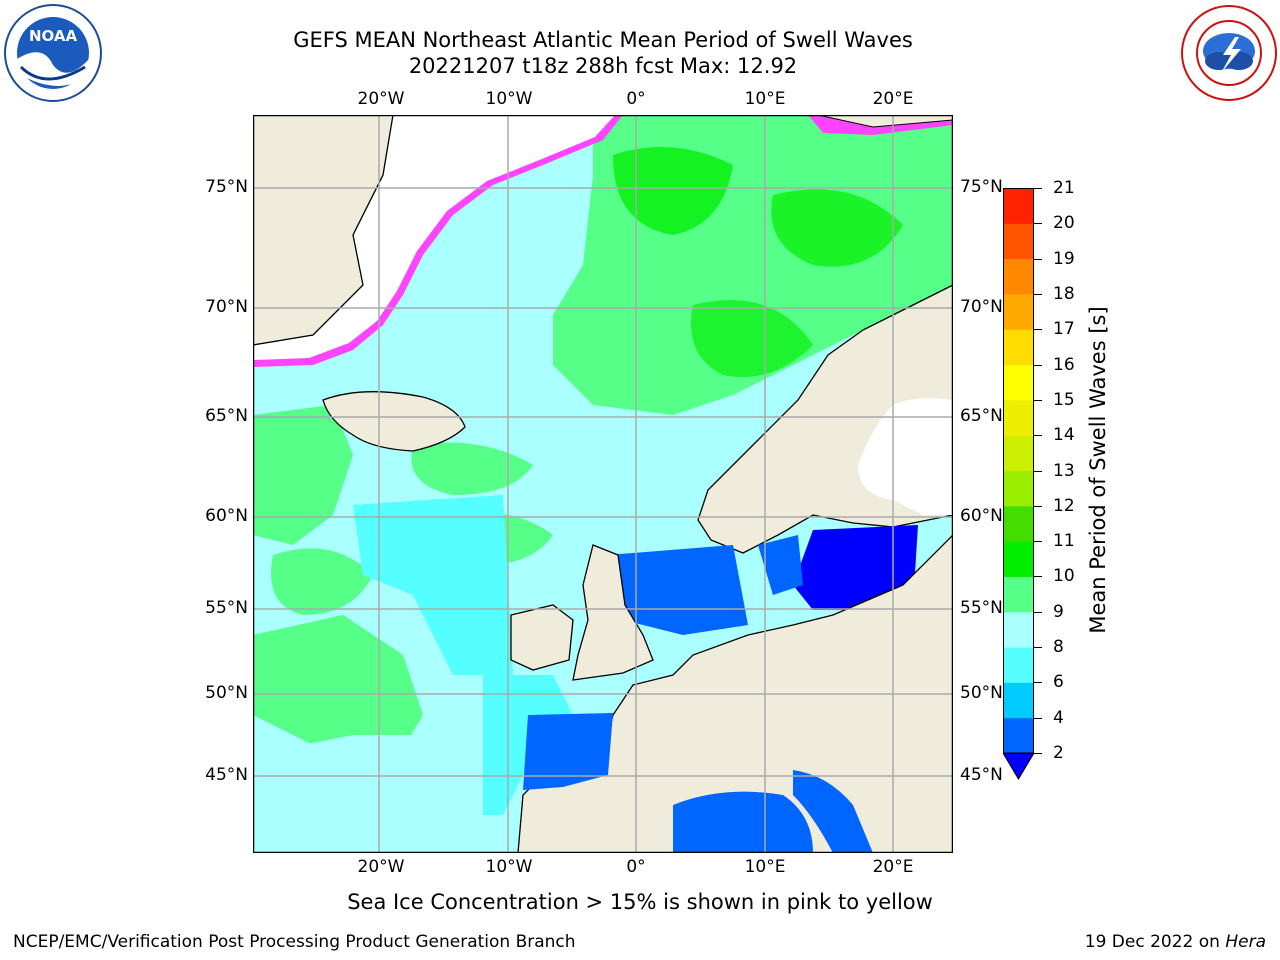  I want to click on colorbar-tick-label: 11, so click(1064, 541).